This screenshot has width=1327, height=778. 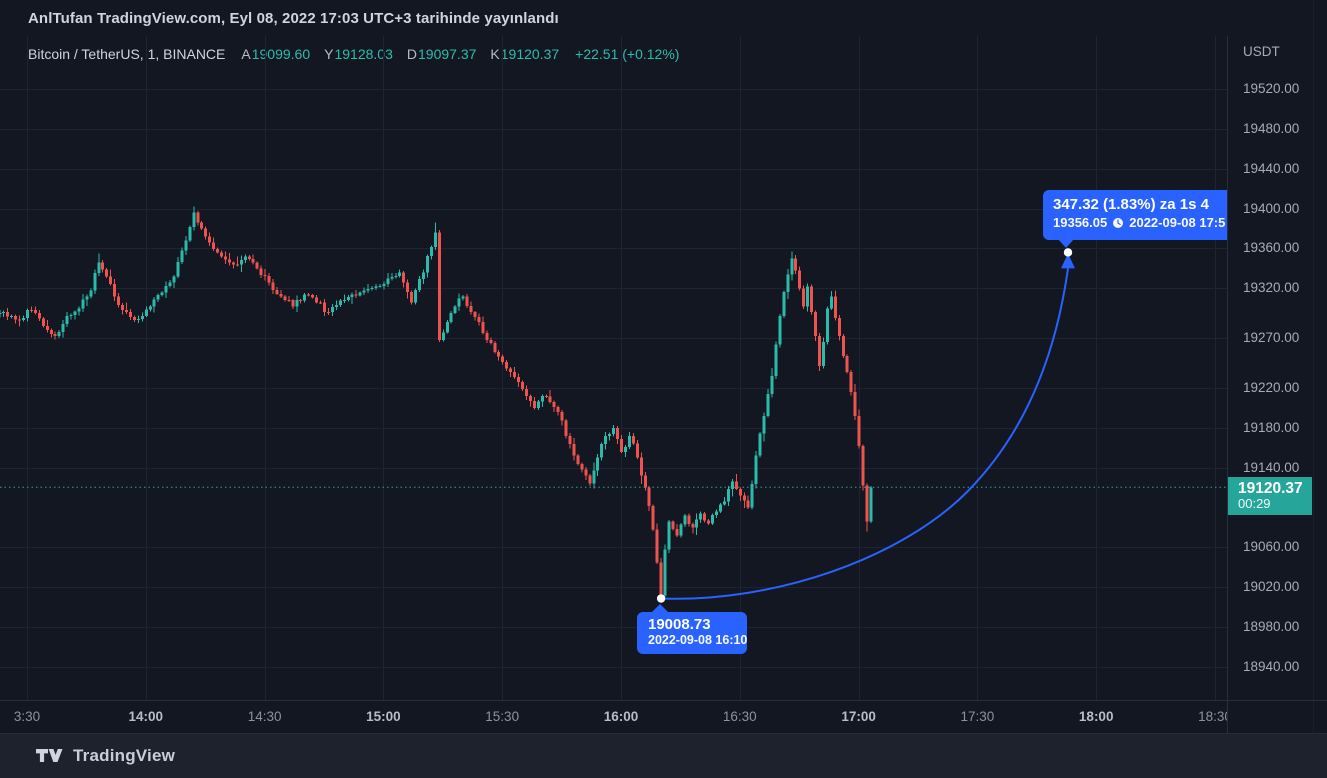 What do you see at coordinates (663, 755) in the screenshot?
I see `footer-bar: TradingView` at bounding box center [663, 755].